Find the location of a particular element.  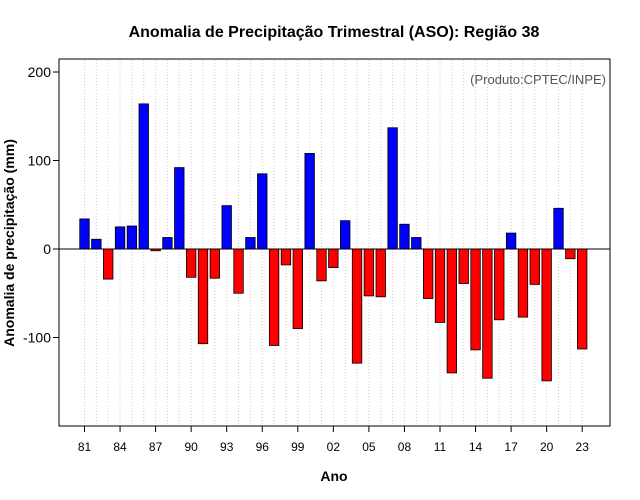

bar-1996 is located at coordinates (262, 211).